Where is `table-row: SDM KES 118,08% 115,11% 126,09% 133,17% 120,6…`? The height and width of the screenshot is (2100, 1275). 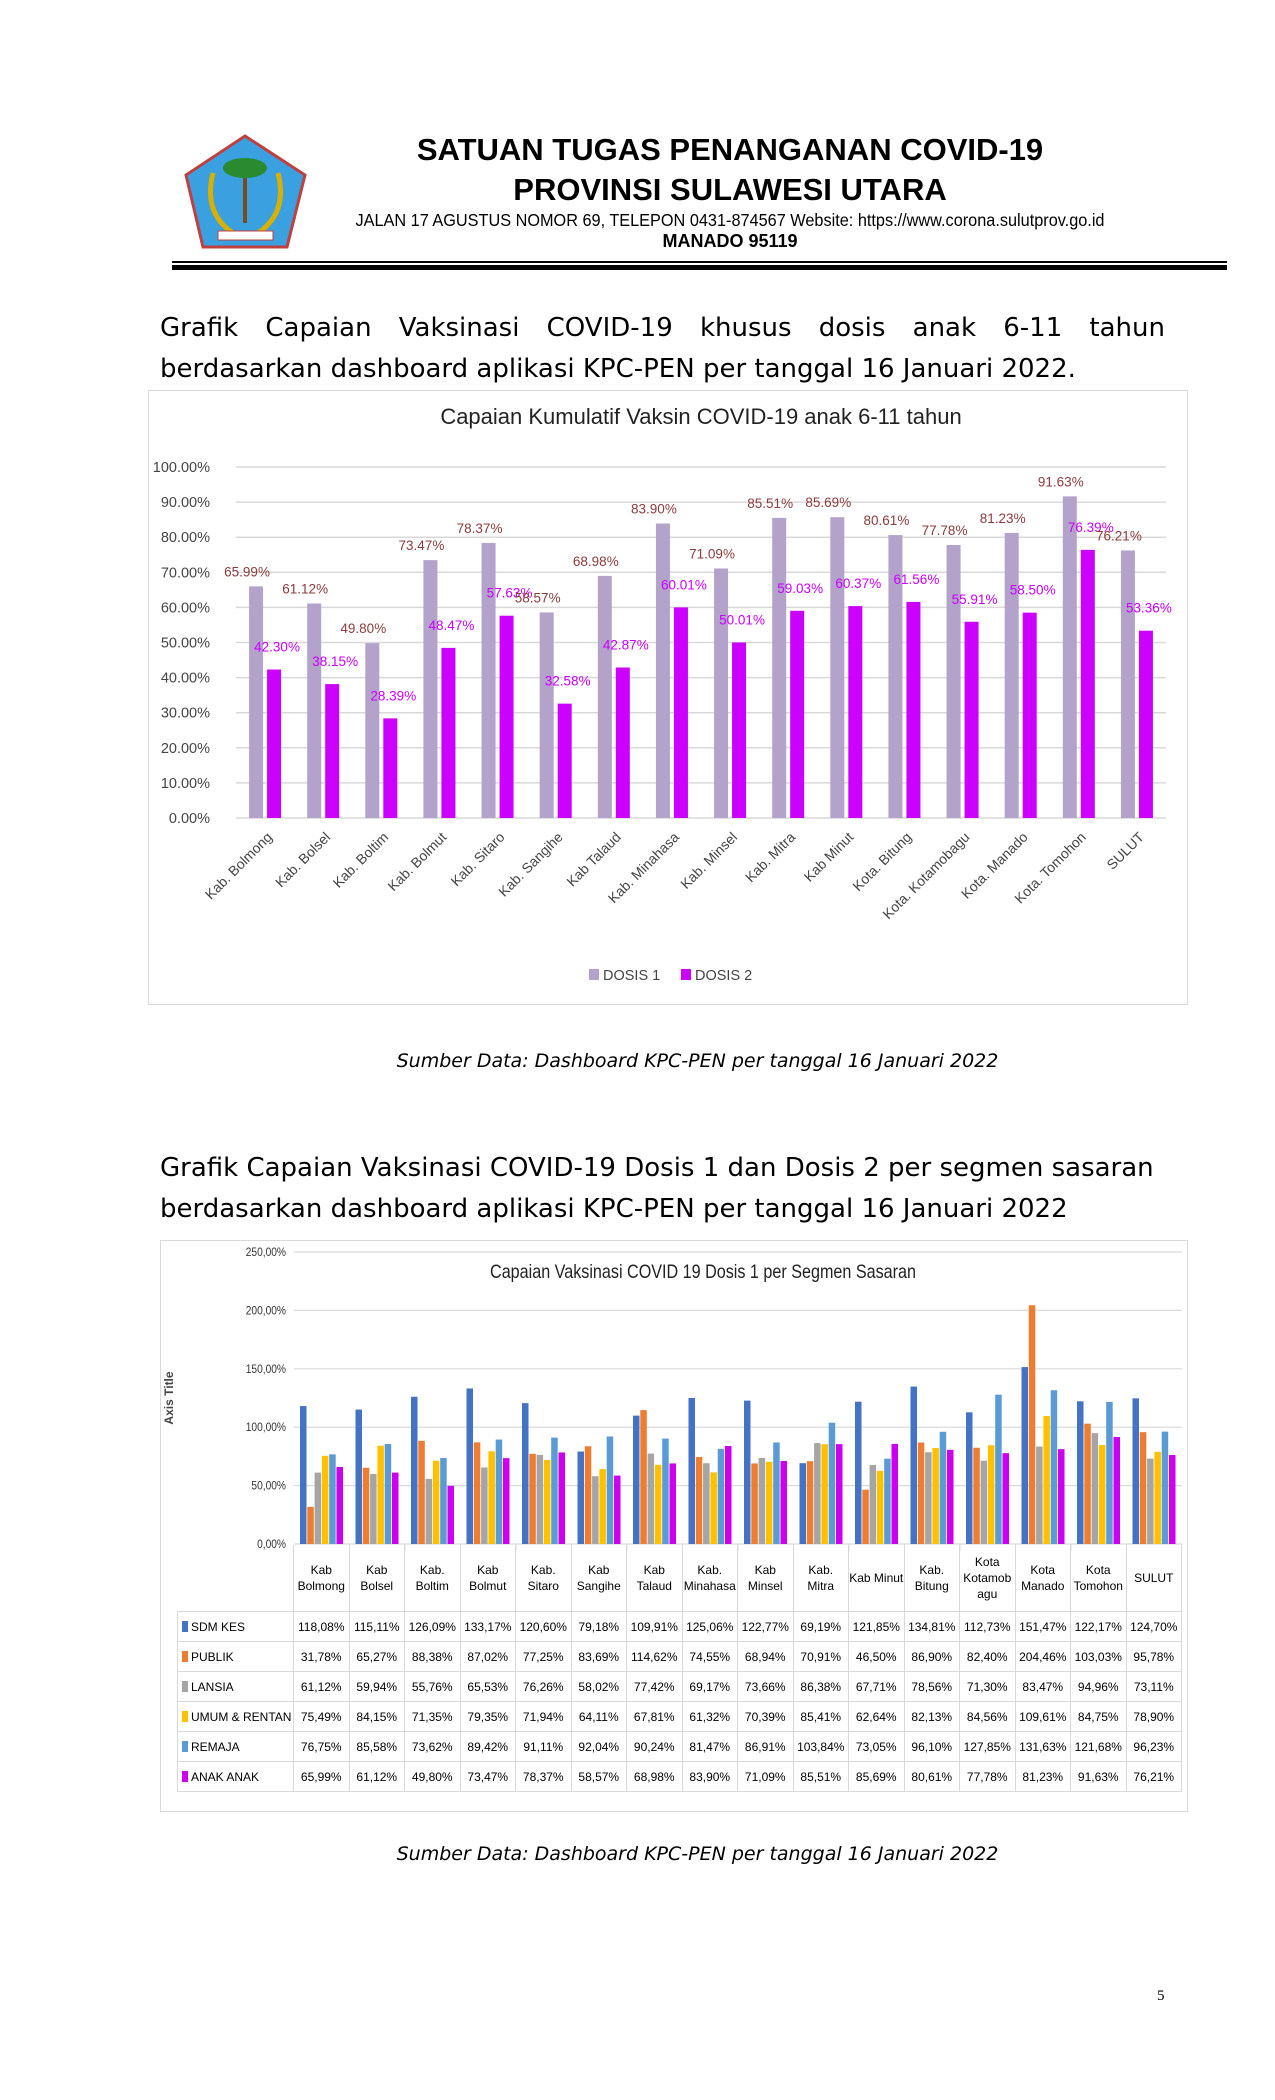
table-row: SDM KES 118,08% 115,11% 126,09% 133,17% 120,6… is located at coordinates (679, 1626).